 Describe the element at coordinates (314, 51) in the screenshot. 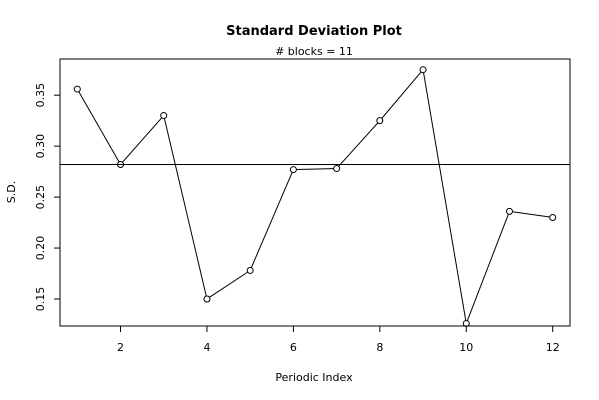

I see `chart-subtitle: # blocks = 11` at that location.